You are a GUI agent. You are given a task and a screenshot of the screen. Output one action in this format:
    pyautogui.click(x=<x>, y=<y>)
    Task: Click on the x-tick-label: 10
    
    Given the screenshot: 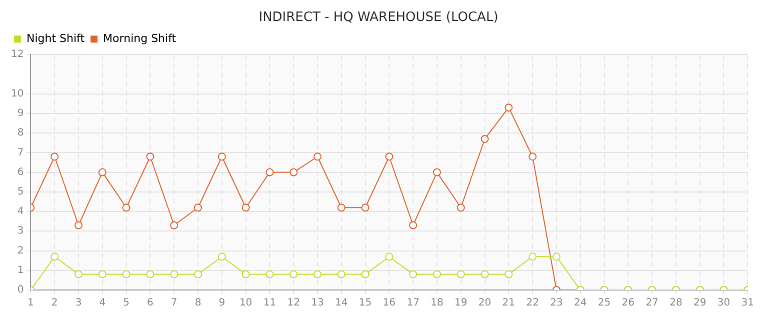 What is the action you would take?
    pyautogui.click(x=245, y=303)
    